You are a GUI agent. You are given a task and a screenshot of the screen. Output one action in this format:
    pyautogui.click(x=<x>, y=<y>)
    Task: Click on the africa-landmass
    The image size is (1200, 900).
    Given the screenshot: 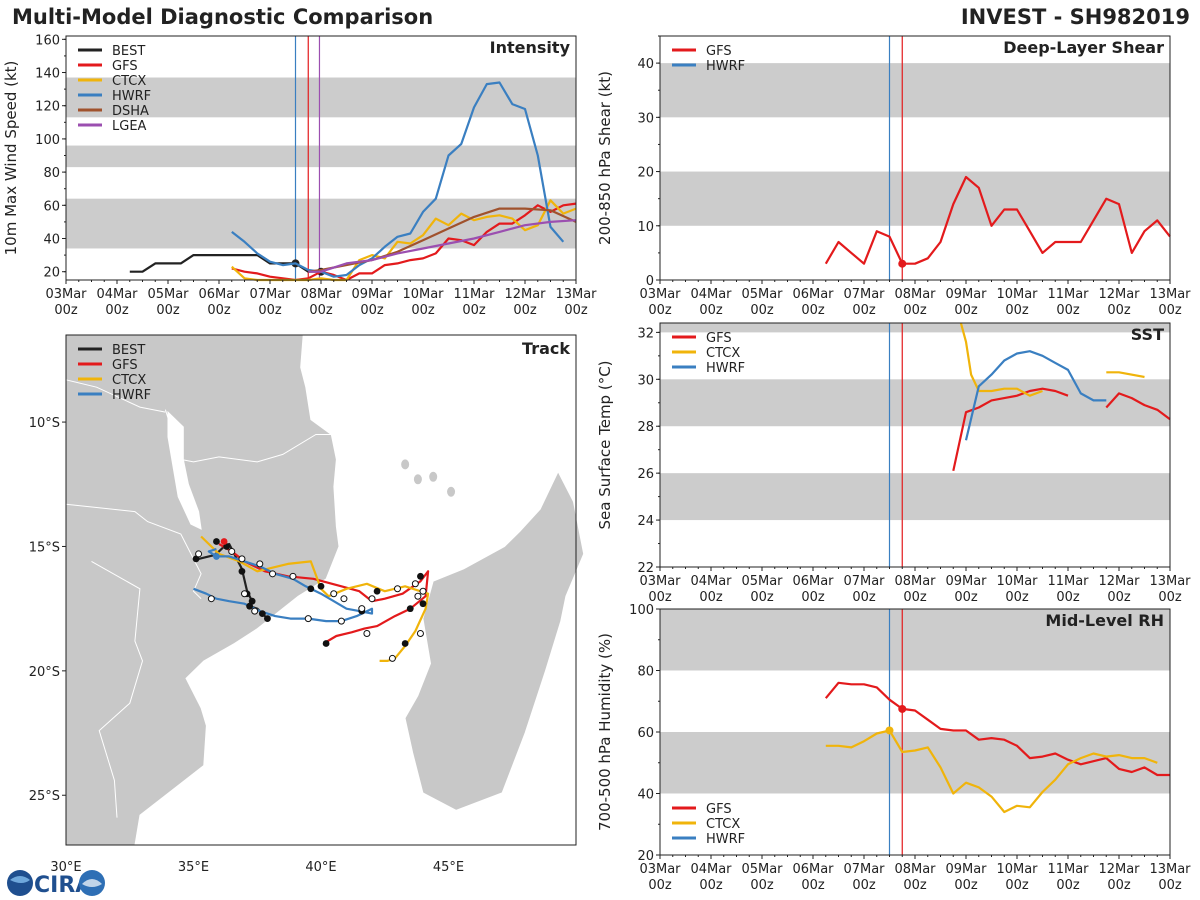 What is the action you would take?
    pyautogui.click(x=202, y=590)
    